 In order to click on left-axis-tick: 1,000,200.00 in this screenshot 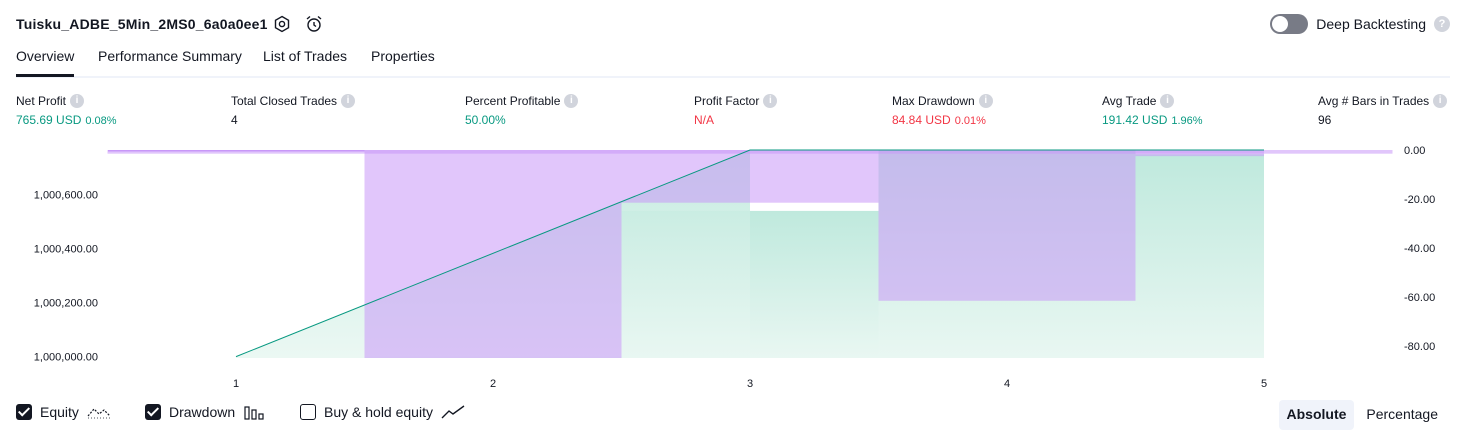, I will do `click(66, 304)`.